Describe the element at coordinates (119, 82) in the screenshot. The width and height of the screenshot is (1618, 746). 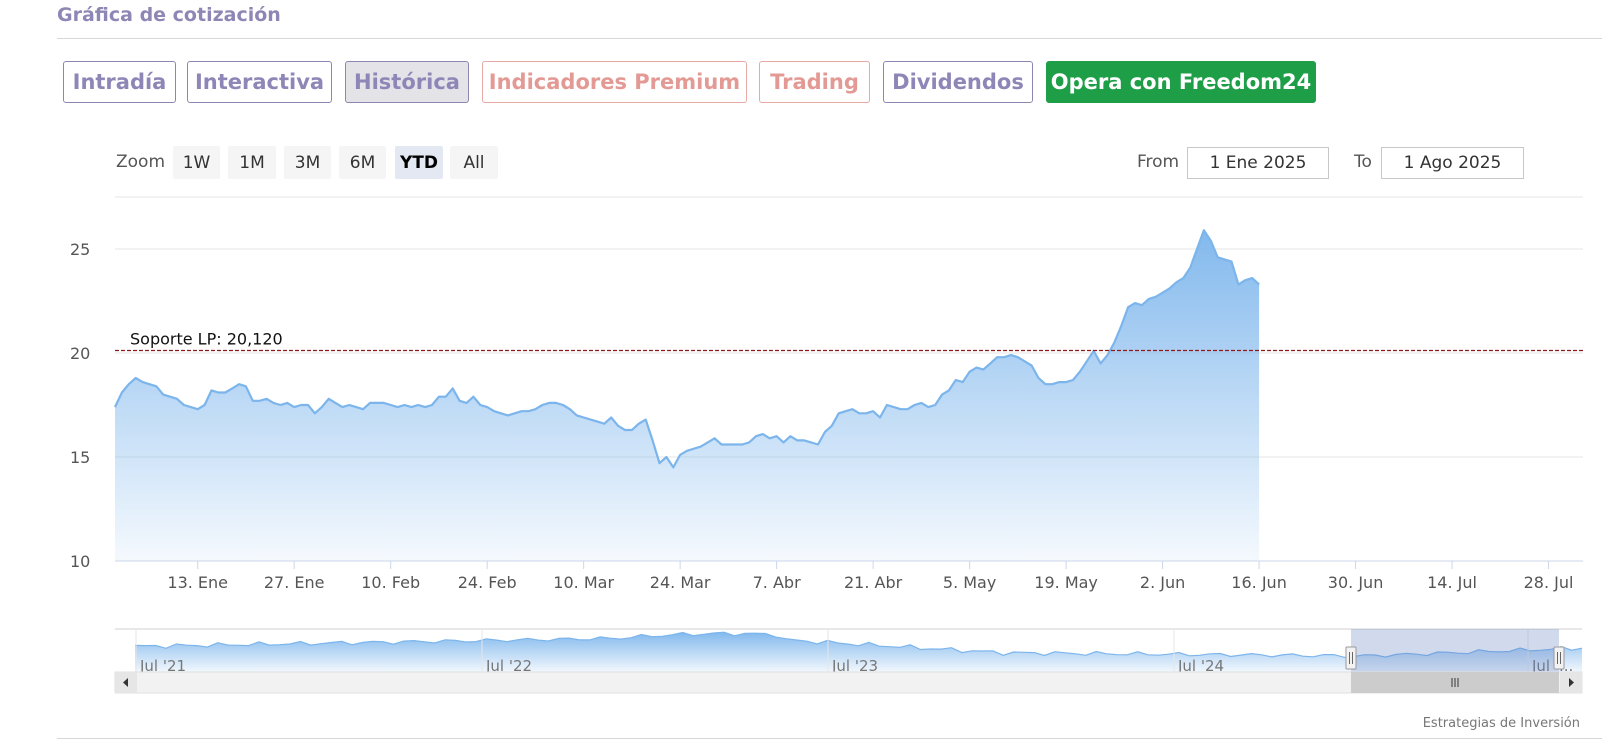
I see `tab-intradia: Intradía` at that location.